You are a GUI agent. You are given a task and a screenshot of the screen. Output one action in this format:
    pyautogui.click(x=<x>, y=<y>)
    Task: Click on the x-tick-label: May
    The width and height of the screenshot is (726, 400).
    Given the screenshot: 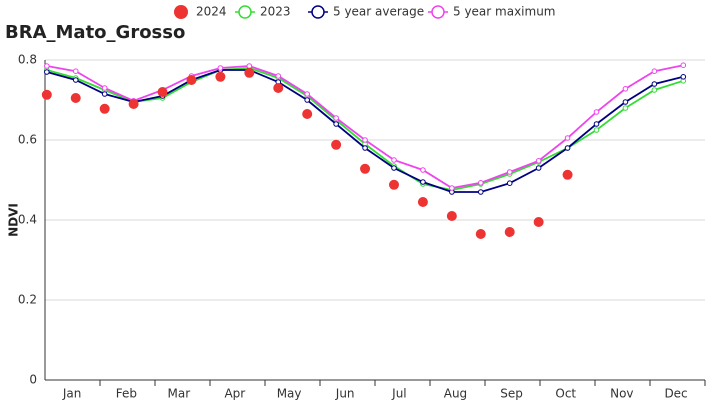 What is the action you would take?
    pyautogui.click(x=289, y=393)
    